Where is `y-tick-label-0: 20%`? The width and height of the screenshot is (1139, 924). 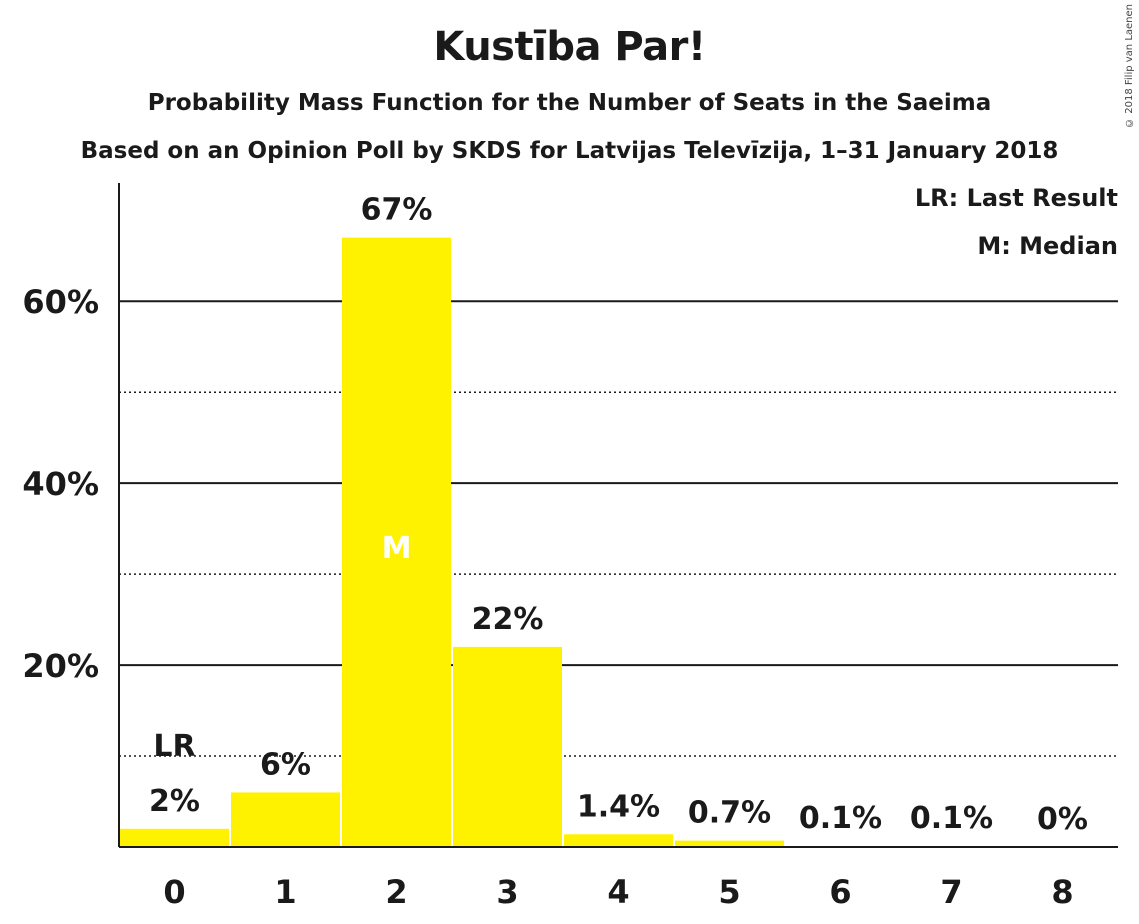
y-tick-label-0: 20% is located at coordinates (60, 666).